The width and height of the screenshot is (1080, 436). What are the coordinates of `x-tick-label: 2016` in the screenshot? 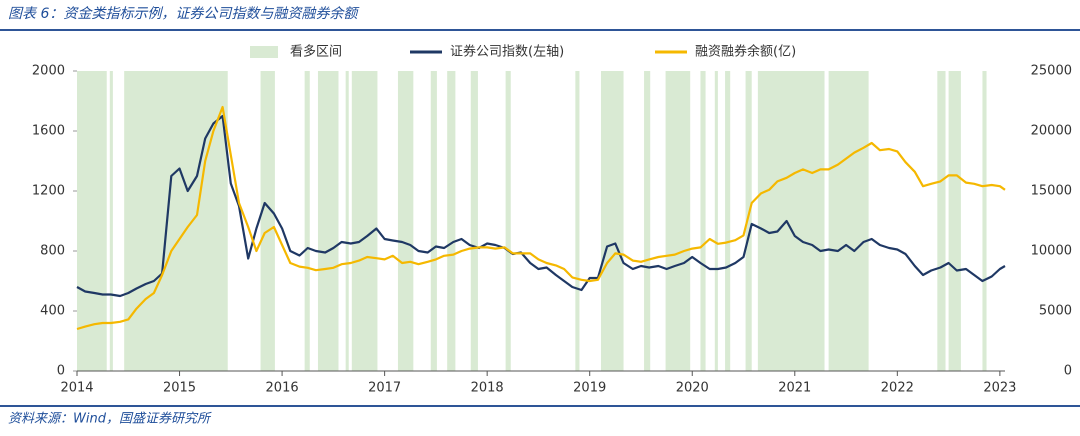 It's located at (282, 388).